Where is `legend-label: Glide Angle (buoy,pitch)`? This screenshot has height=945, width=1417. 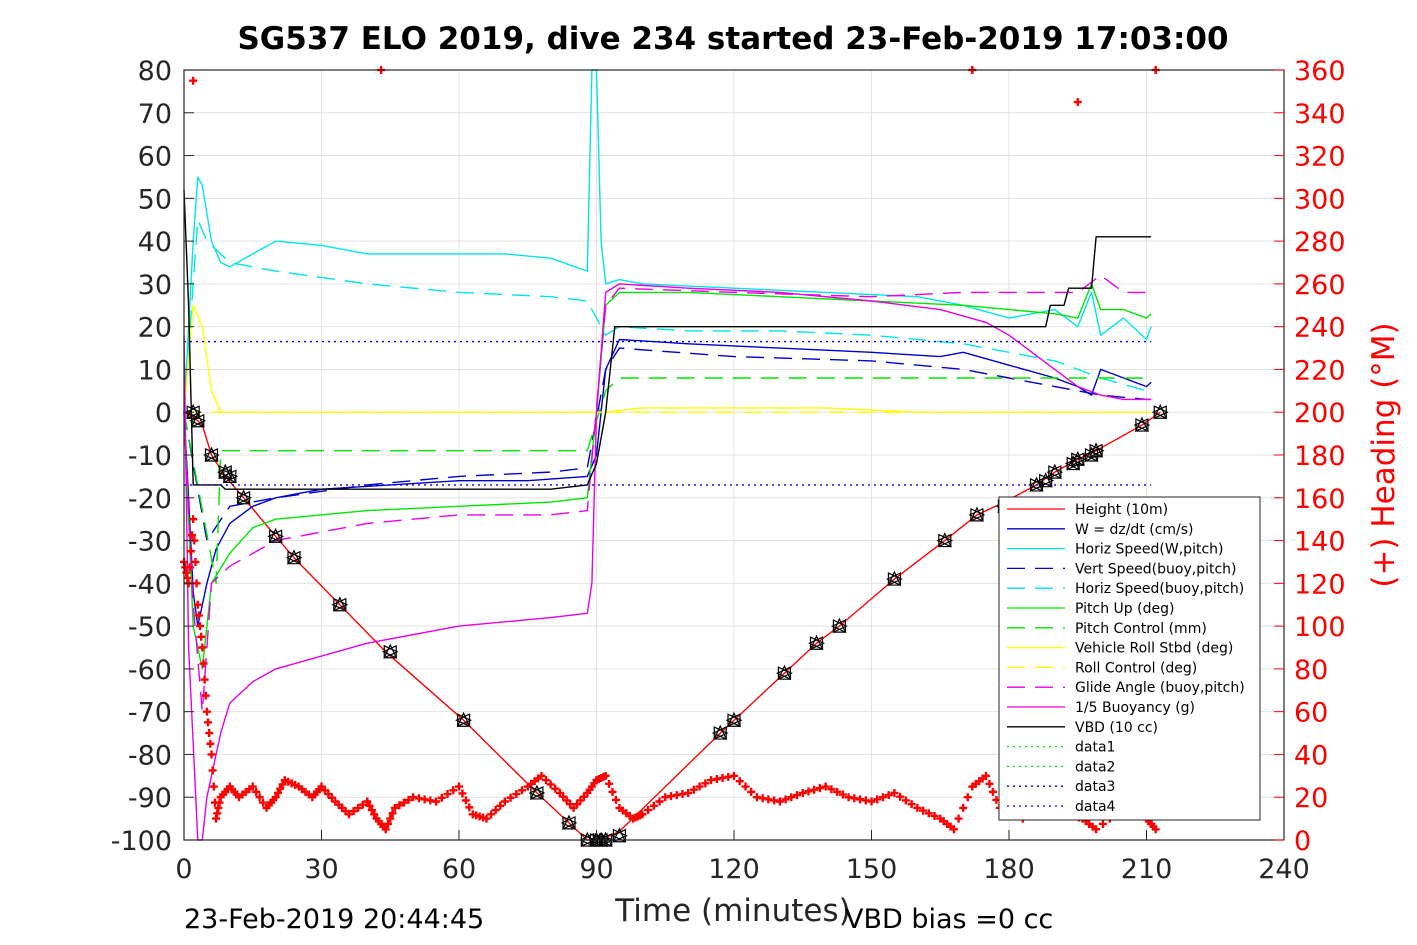
legend-label: Glide Angle (buoy,pitch) is located at coordinates (1160, 688).